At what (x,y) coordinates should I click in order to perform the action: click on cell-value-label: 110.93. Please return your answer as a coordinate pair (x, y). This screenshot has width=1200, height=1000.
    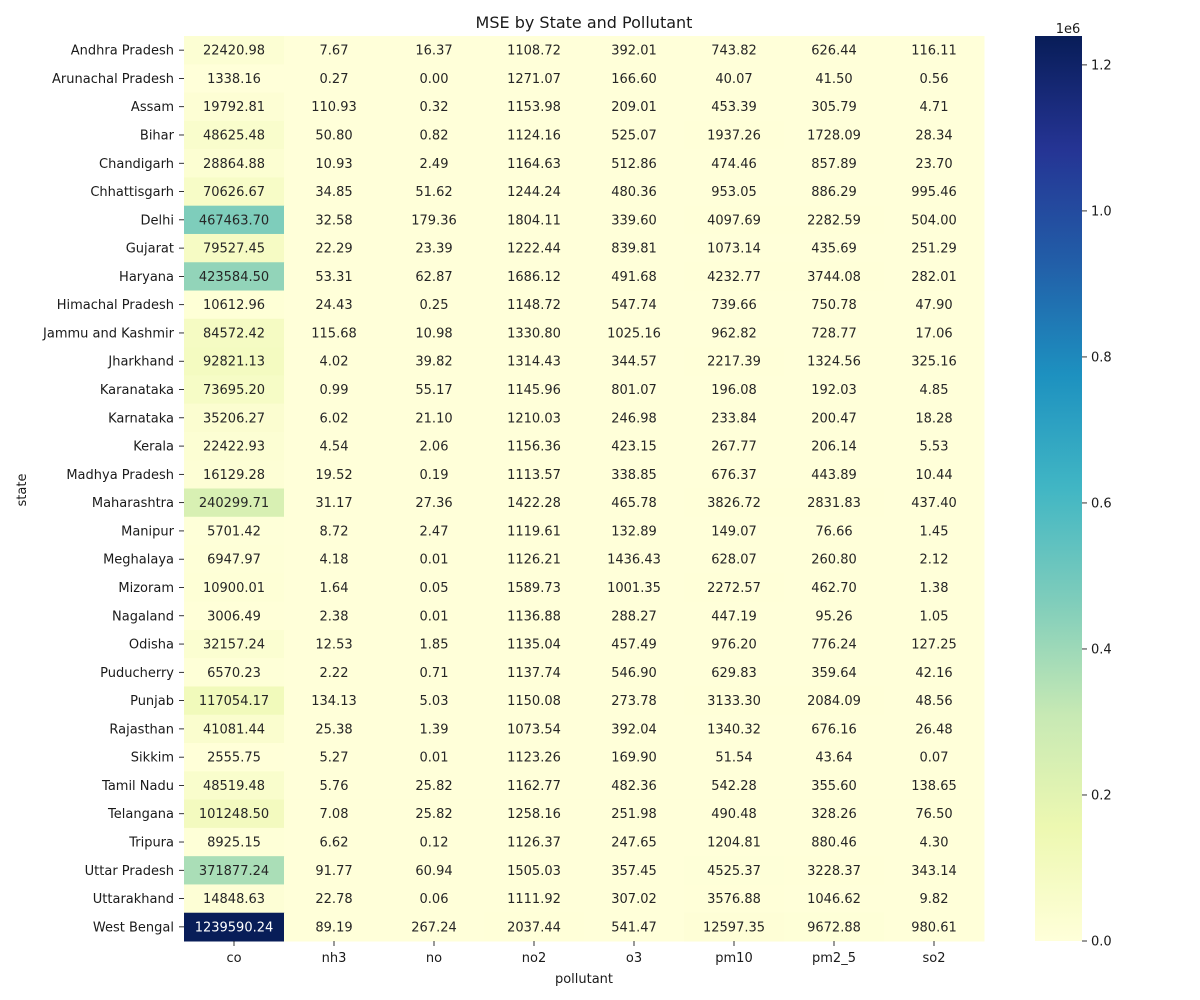
    Looking at the image, I should click on (334, 107).